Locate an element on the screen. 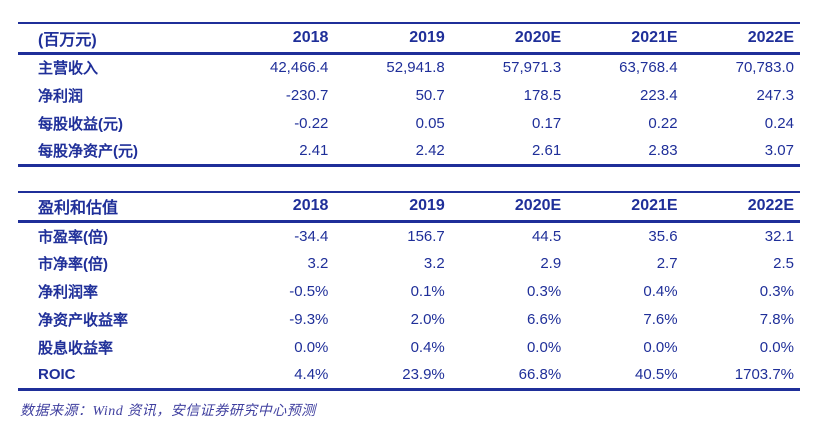 The width and height of the screenshot is (820, 434). cell-value: 70,783.0 is located at coordinates (764, 68).